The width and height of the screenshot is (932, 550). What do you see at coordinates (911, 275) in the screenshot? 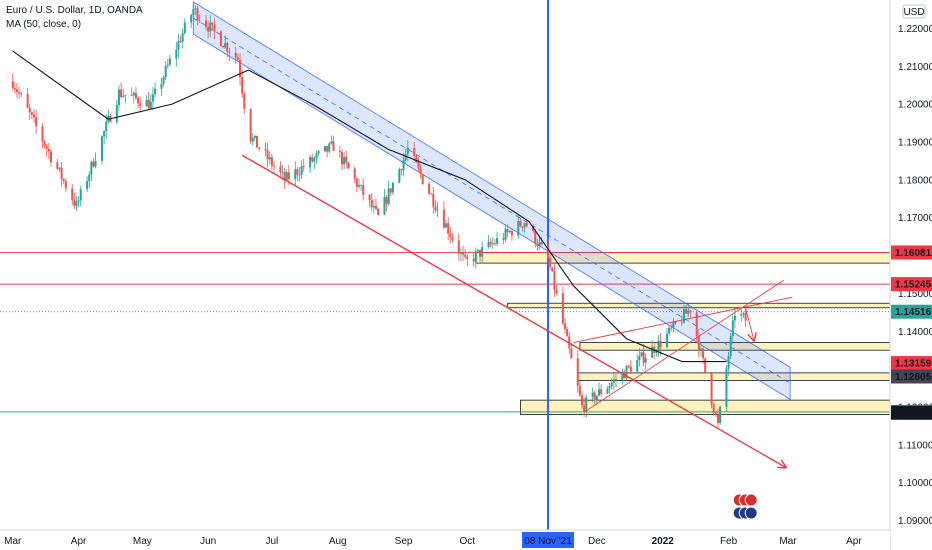
I see `price-axis-background` at bounding box center [911, 275].